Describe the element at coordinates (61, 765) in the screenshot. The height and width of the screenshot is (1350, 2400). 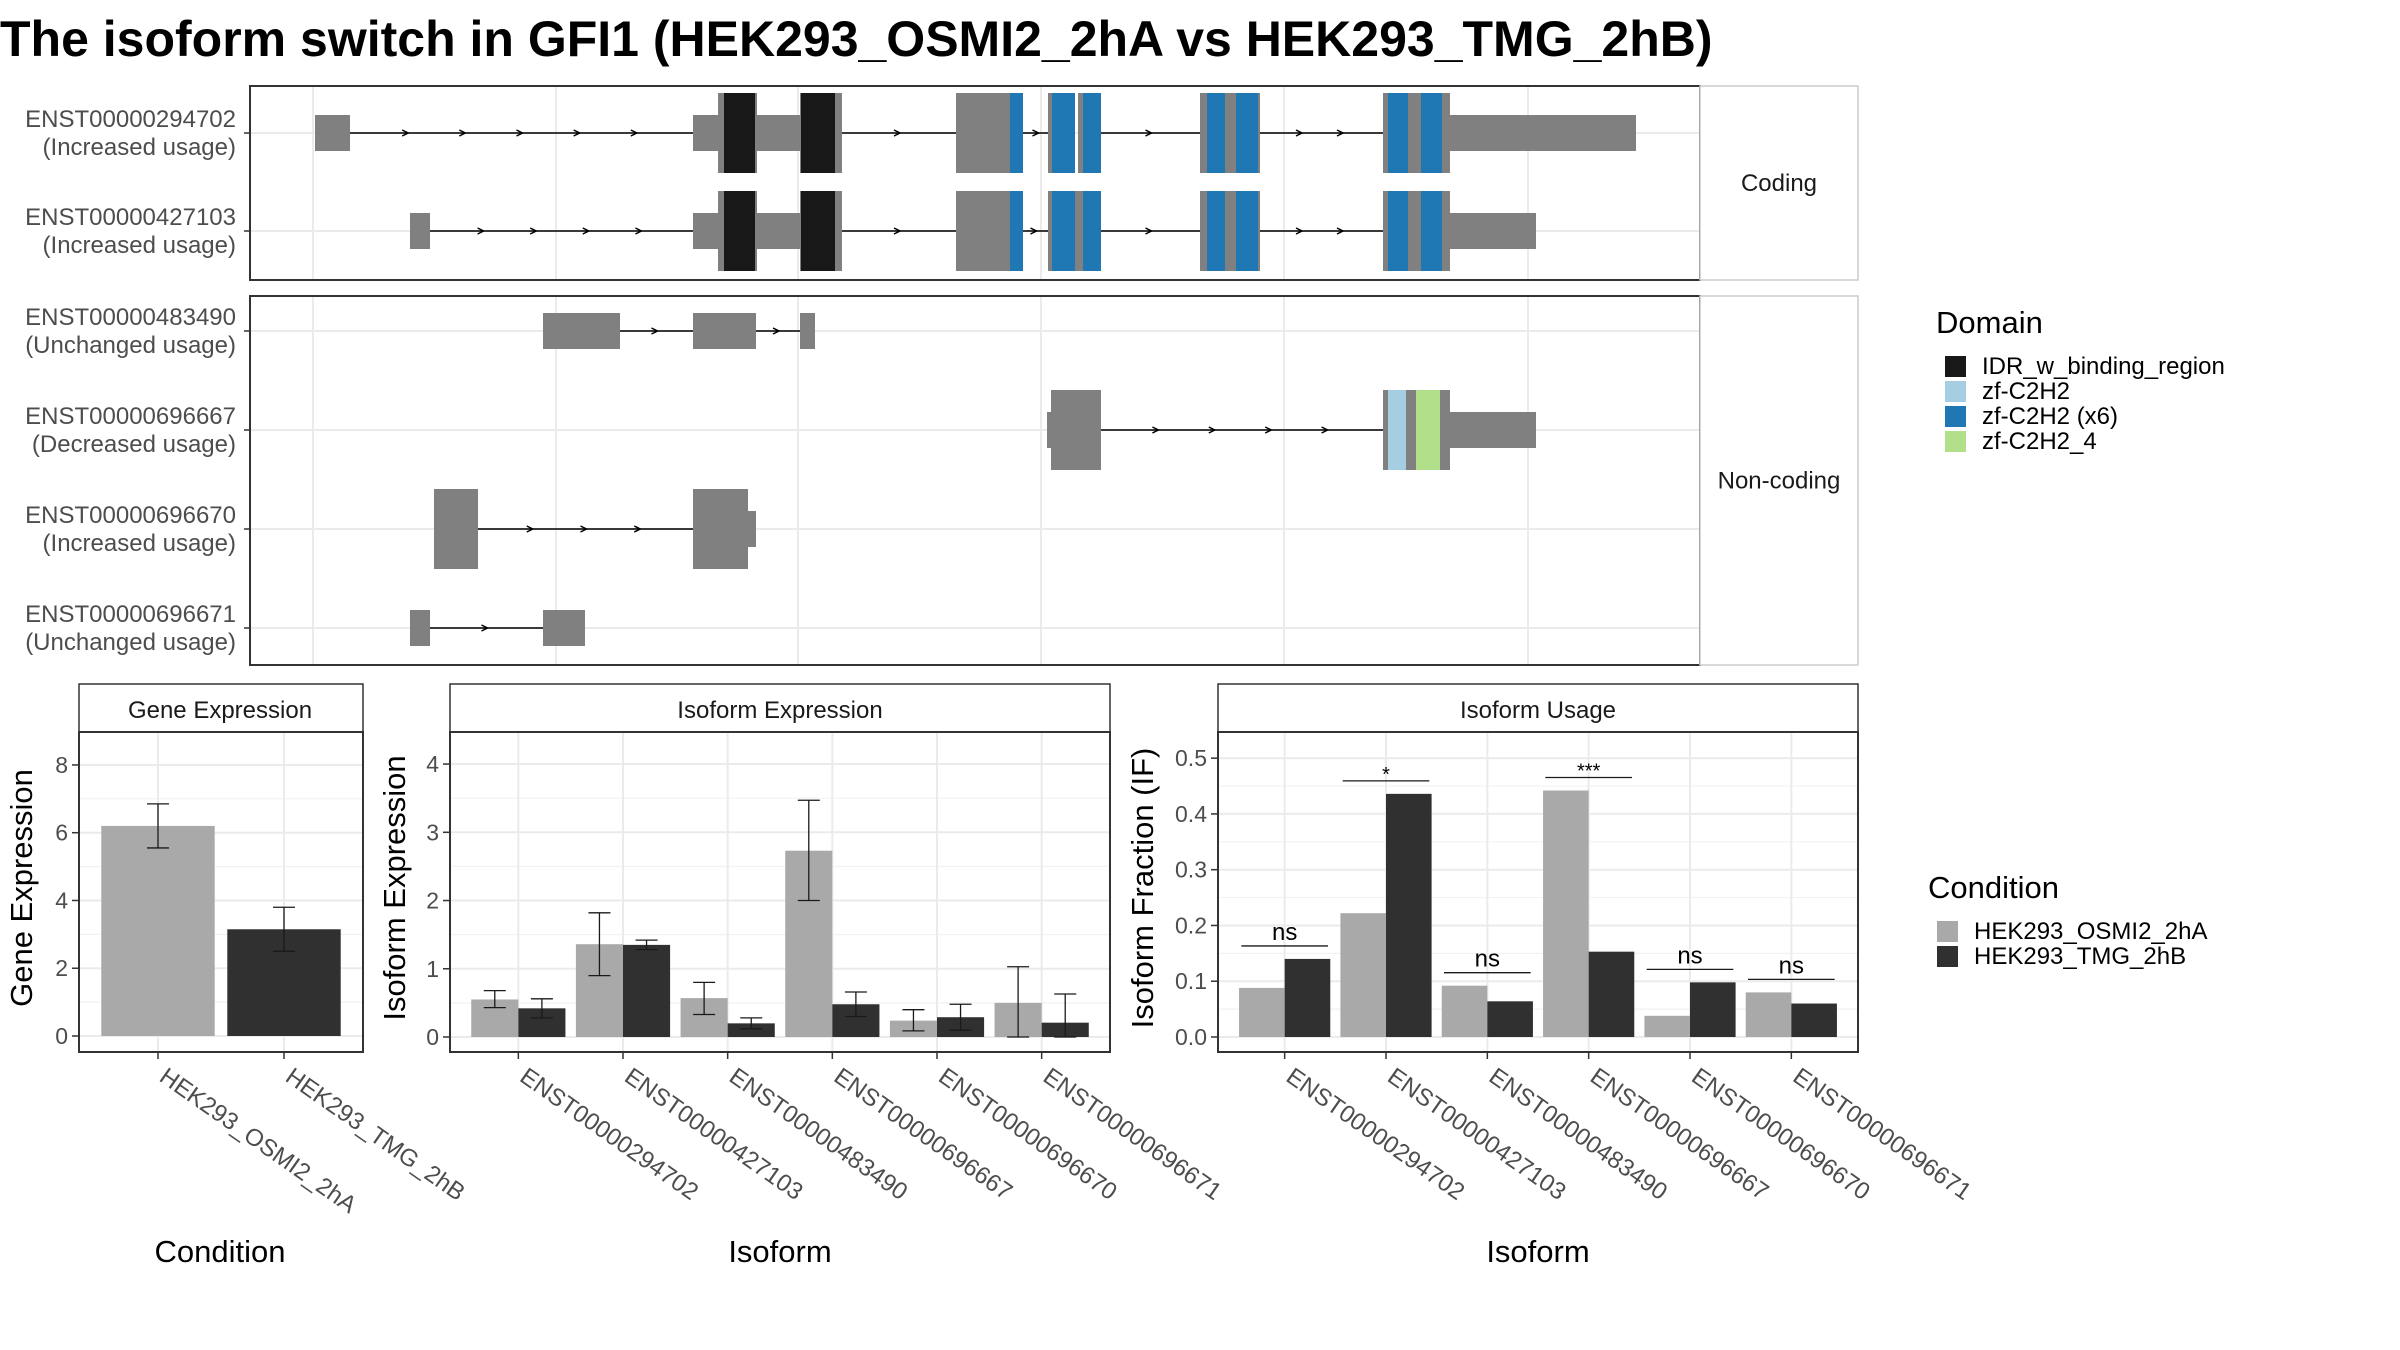
I see `y-tick-label: 8` at that location.